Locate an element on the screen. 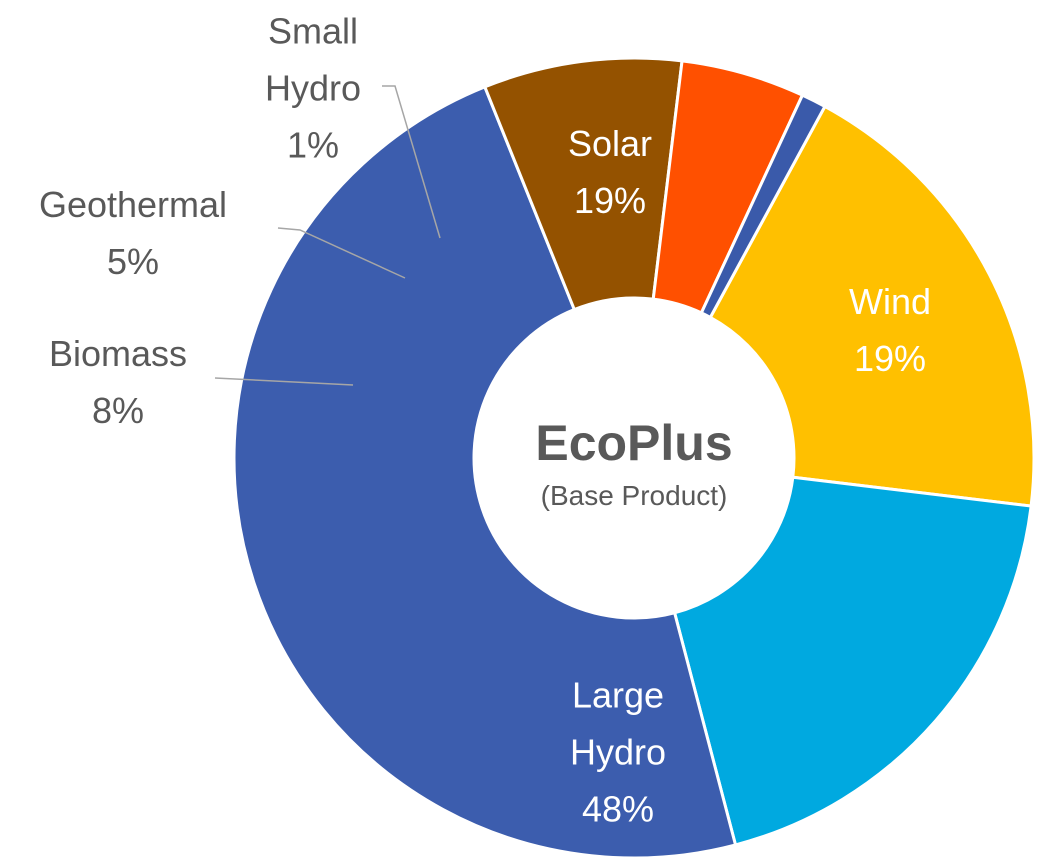 The width and height of the screenshot is (1038, 862). slice-label: Solar 19% is located at coordinates (610, 172).